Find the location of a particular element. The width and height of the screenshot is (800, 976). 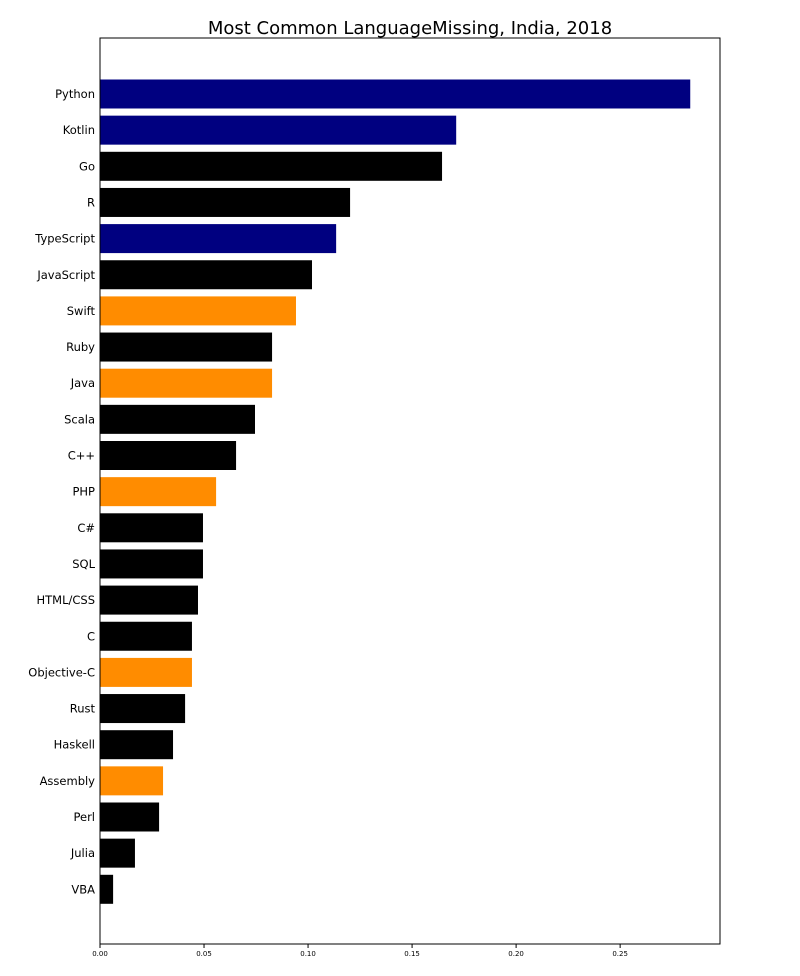

chart-title: Most Common LanguageMissing, India, 2018 is located at coordinates (410, 28).